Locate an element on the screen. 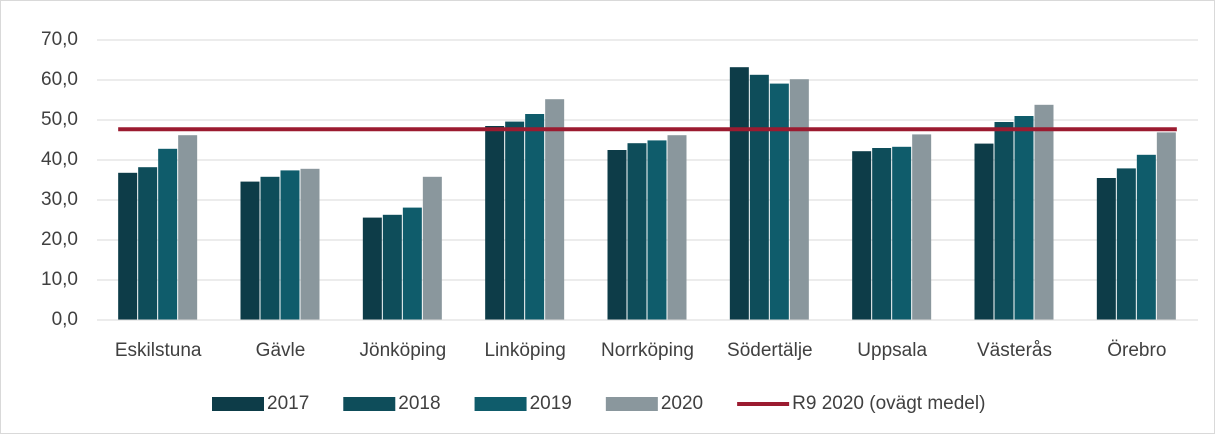 This screenshot has height=434, width=1215. y-tick-label: 20,0 is located at coordinates (59, 239).